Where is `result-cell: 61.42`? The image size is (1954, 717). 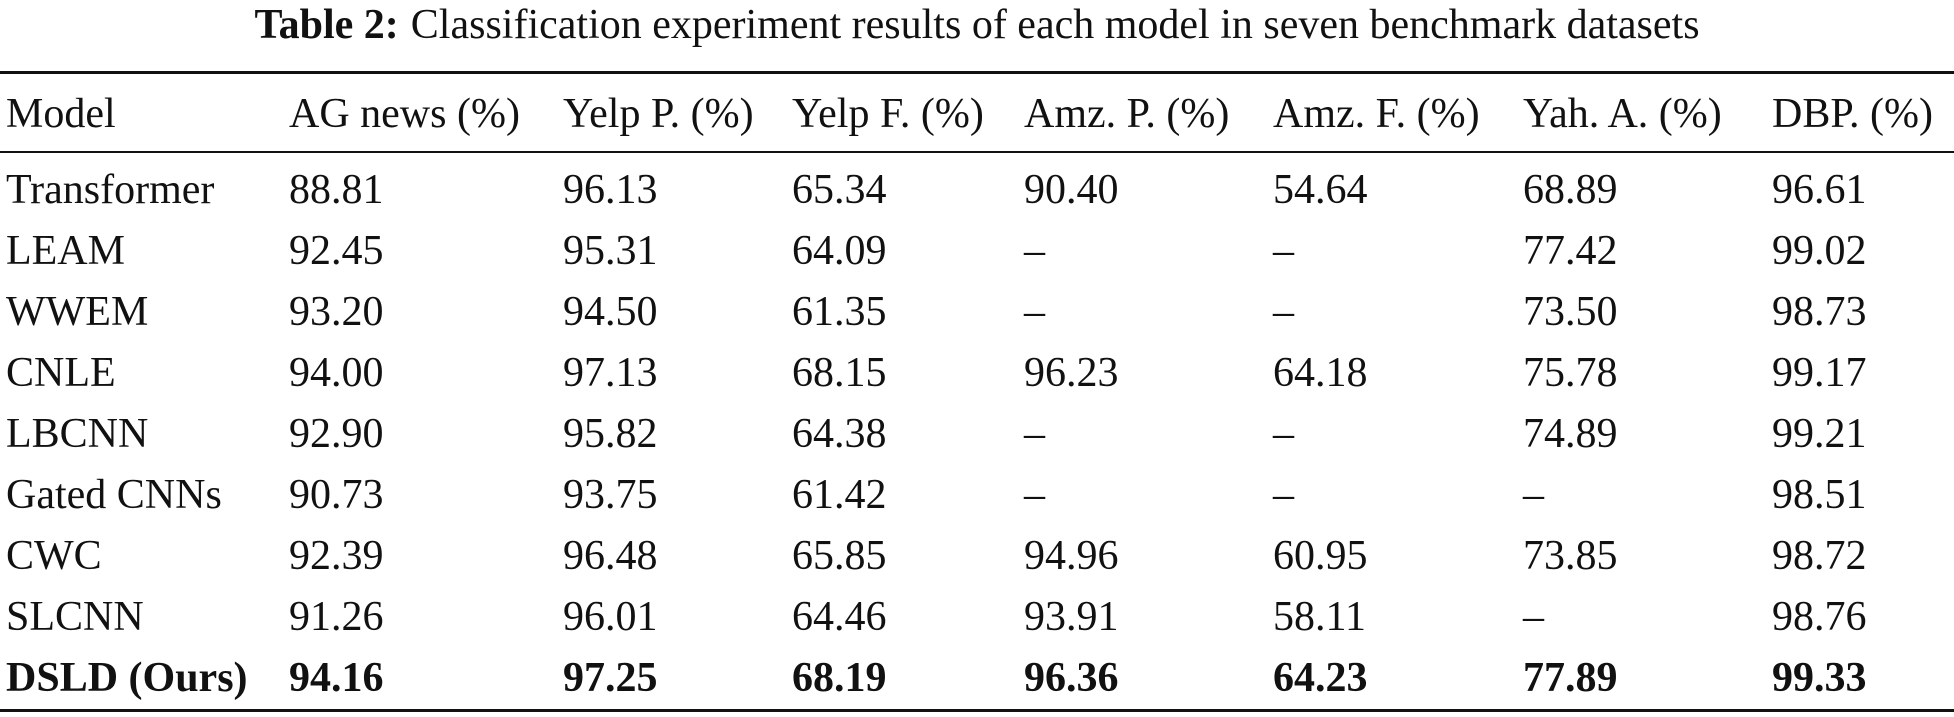 result-cell: 61.42 is located at coordinates (839, 495).